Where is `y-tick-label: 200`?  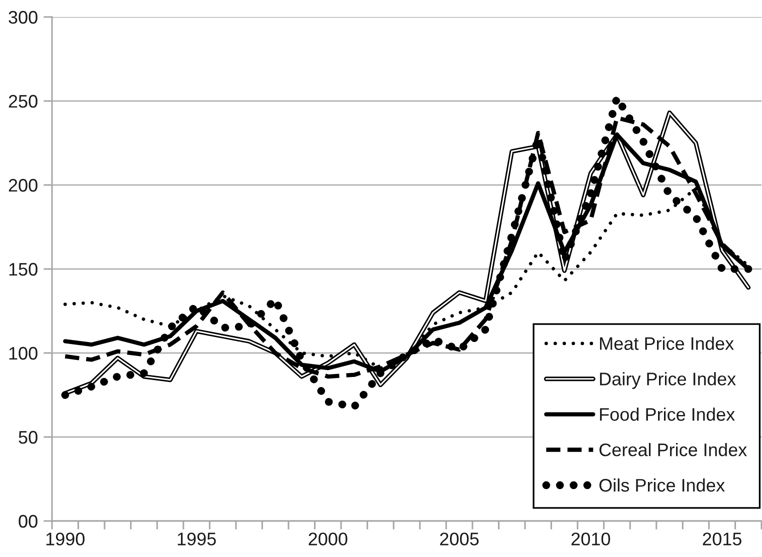
y-tick-label: 200 is located at coordinates (23, 185).